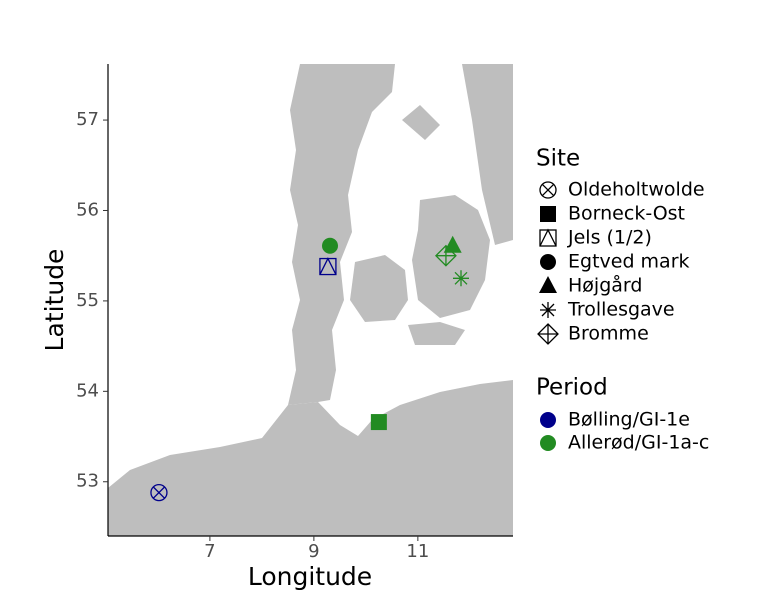 The image size is (776, 609). I want to click on x-tick-label: 9, so click(313, 551).